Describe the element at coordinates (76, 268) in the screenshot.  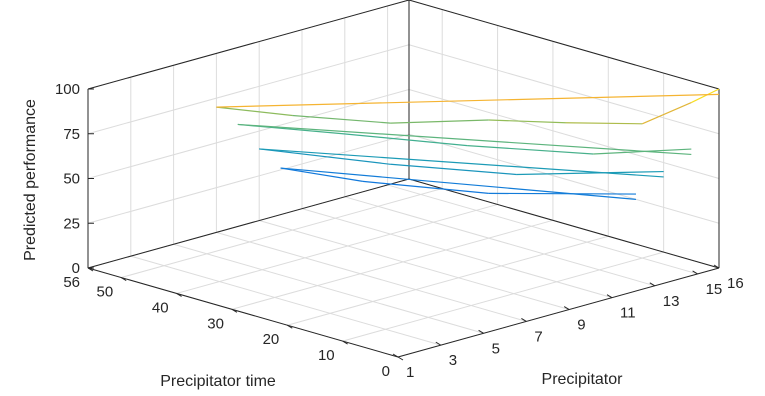
I see `z-tick-label: 0` at that location.